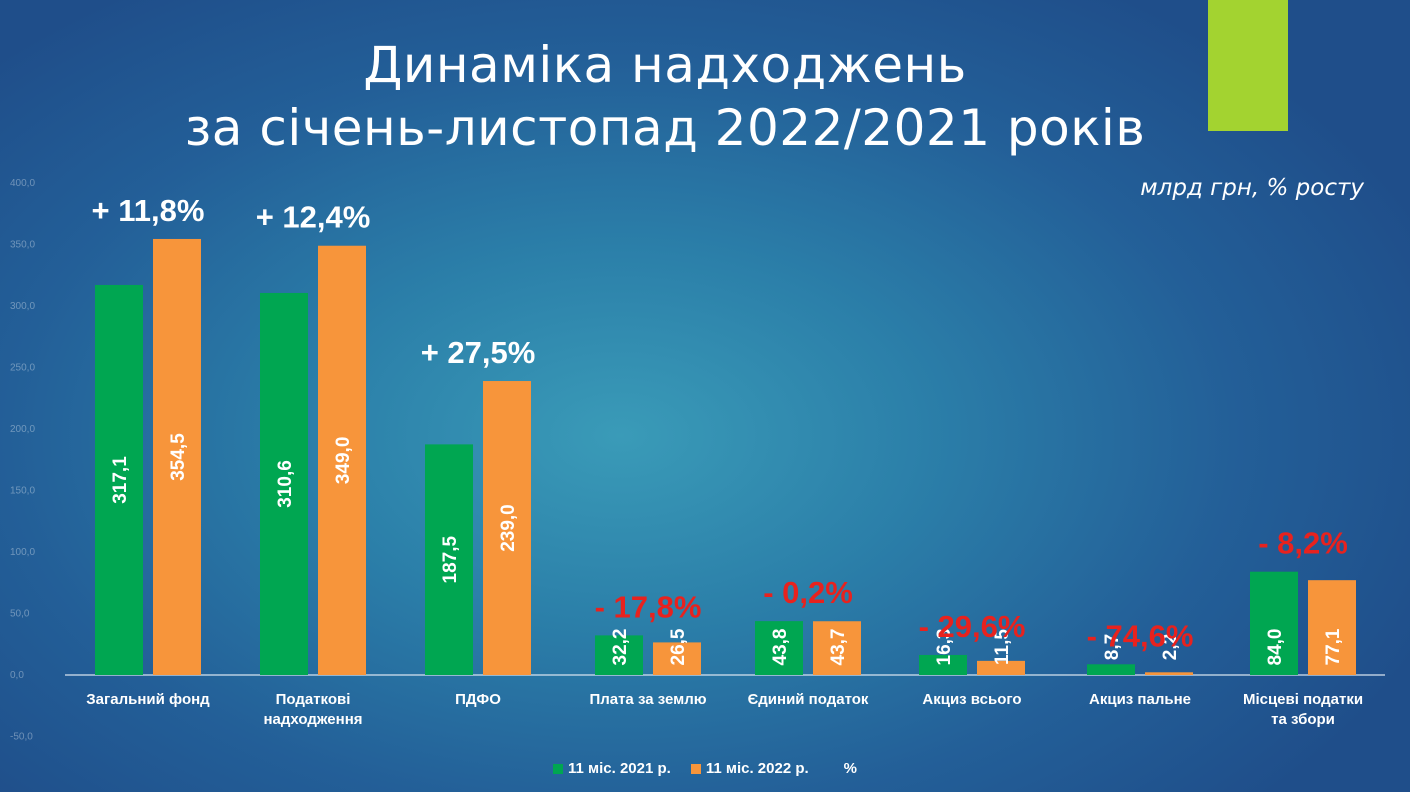 This screenshot has width=1410, height=792. What do you see at coordinates (647, 699) in the screenshot?
I see `category-label: Плата за землю` at bounding box center [647, 699].